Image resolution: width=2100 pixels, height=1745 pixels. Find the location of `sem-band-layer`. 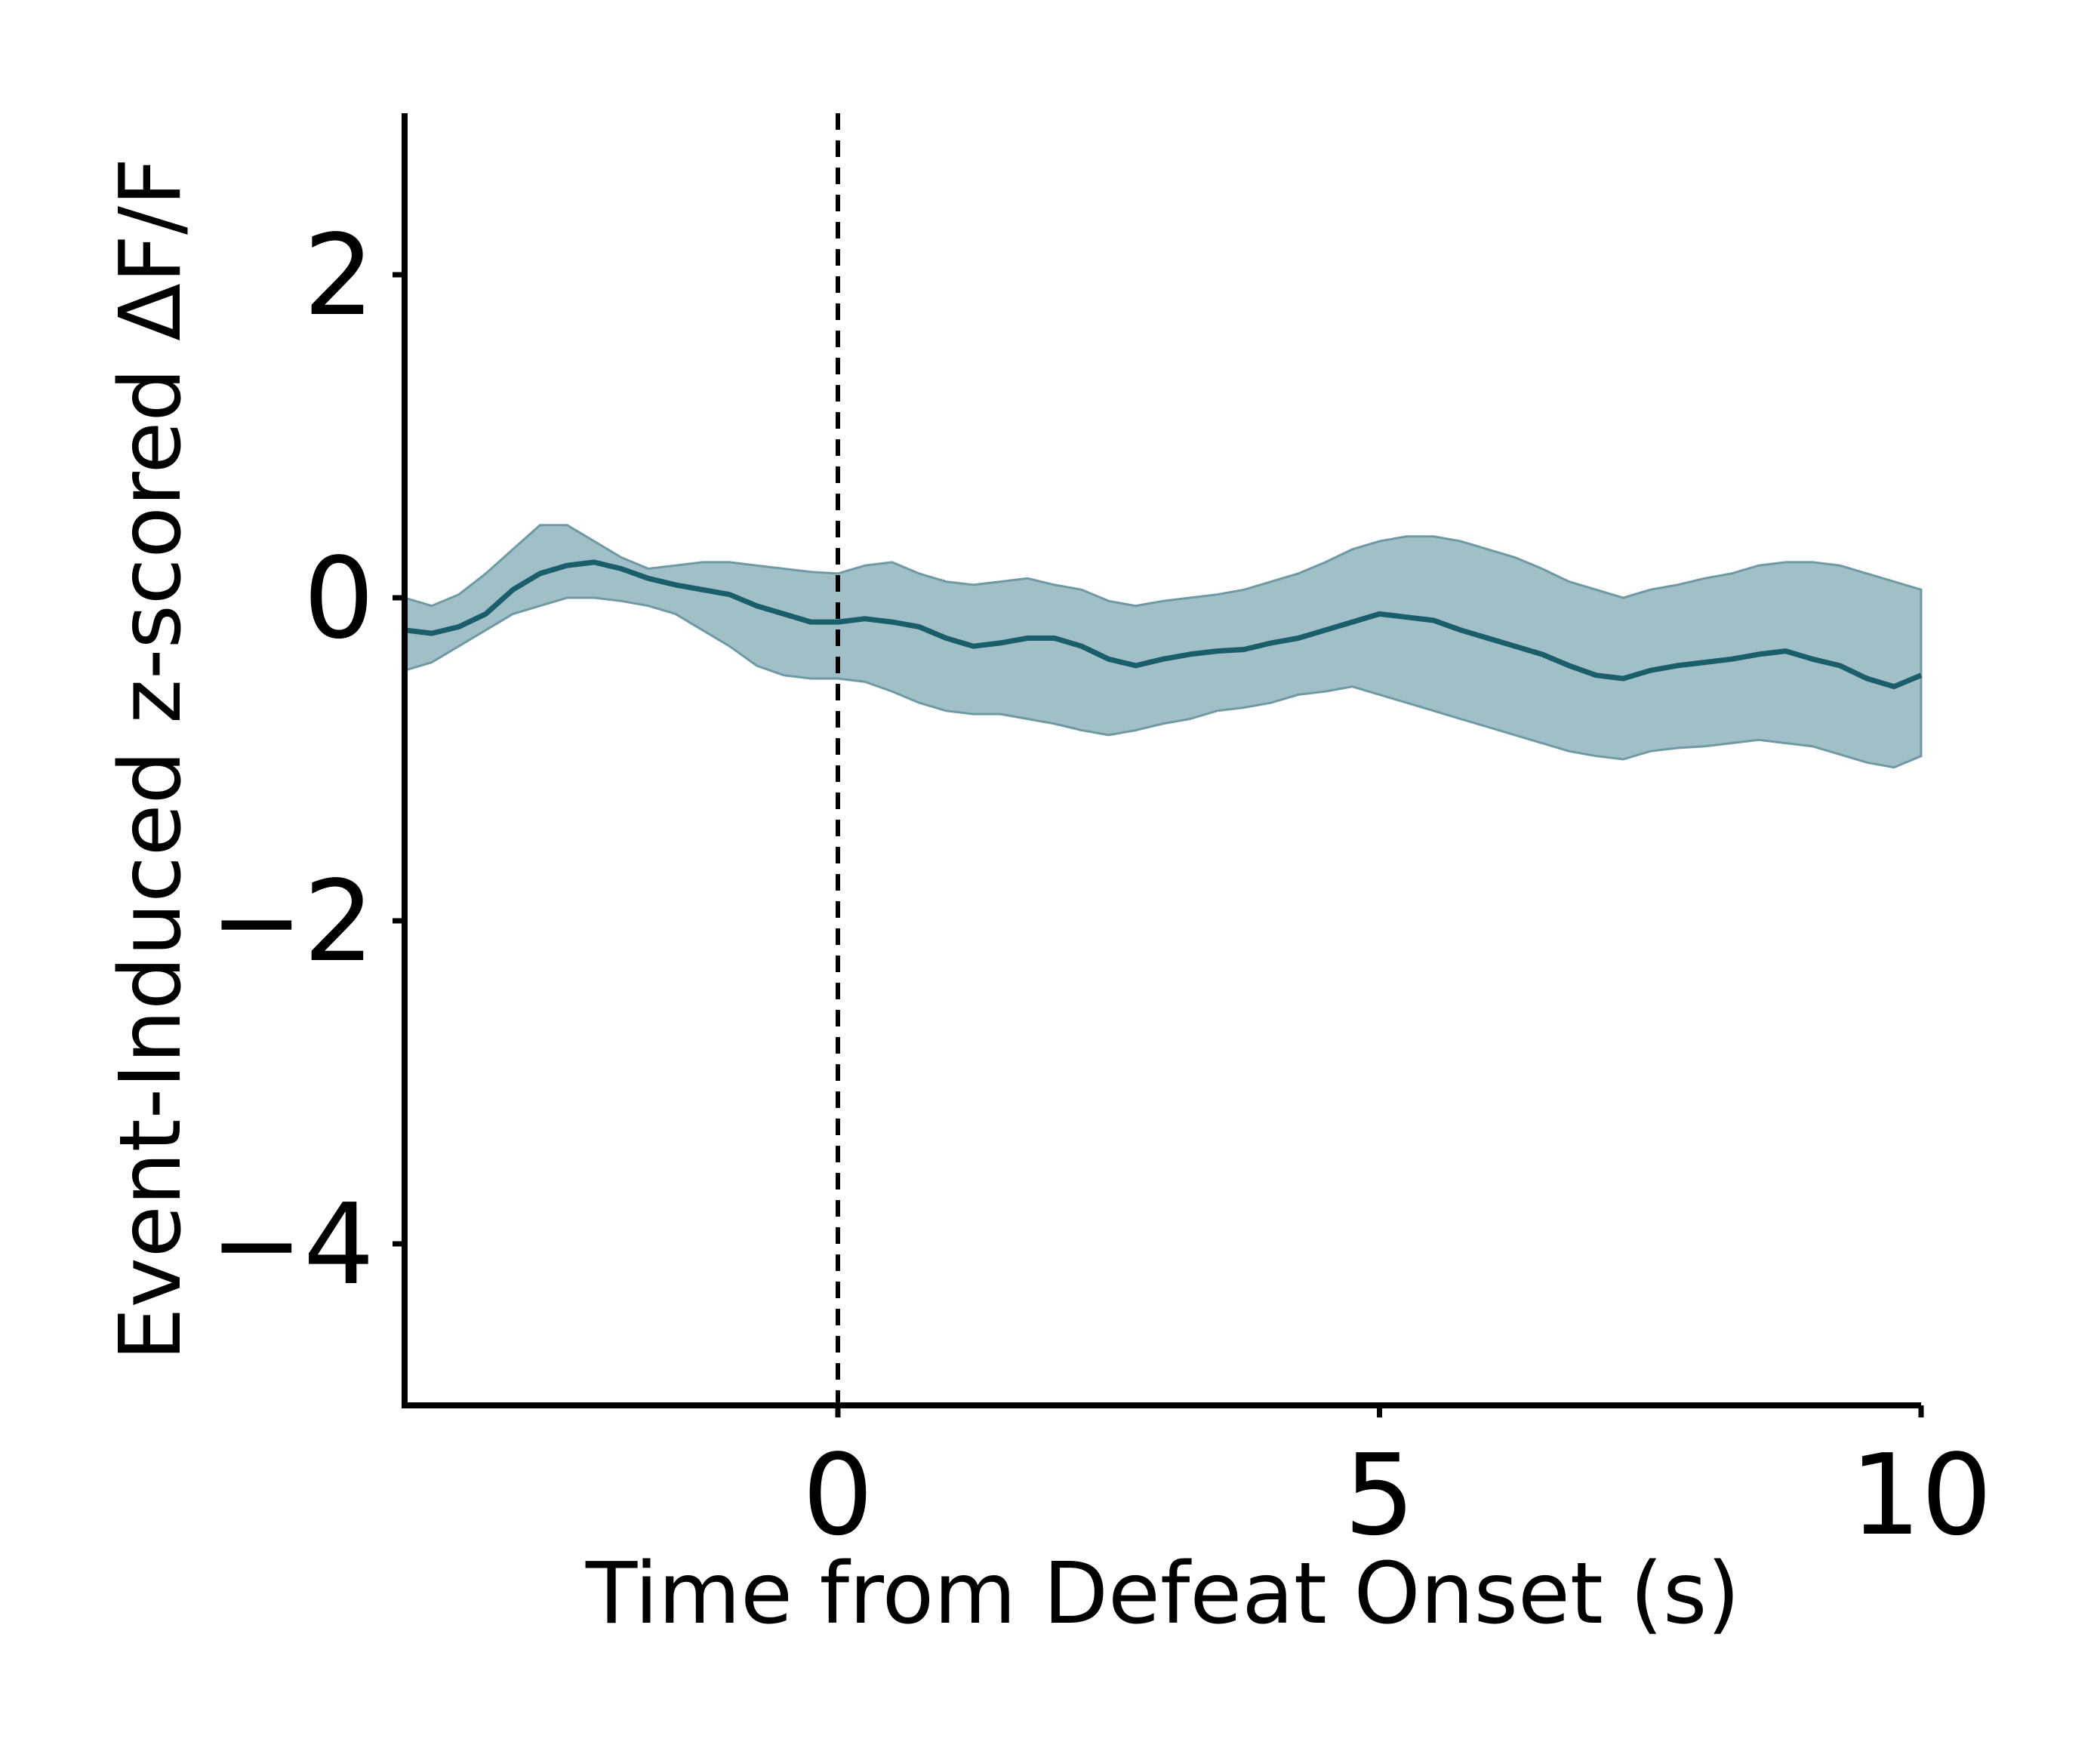

sem-band-layer is located at coordinates (1163, 646).